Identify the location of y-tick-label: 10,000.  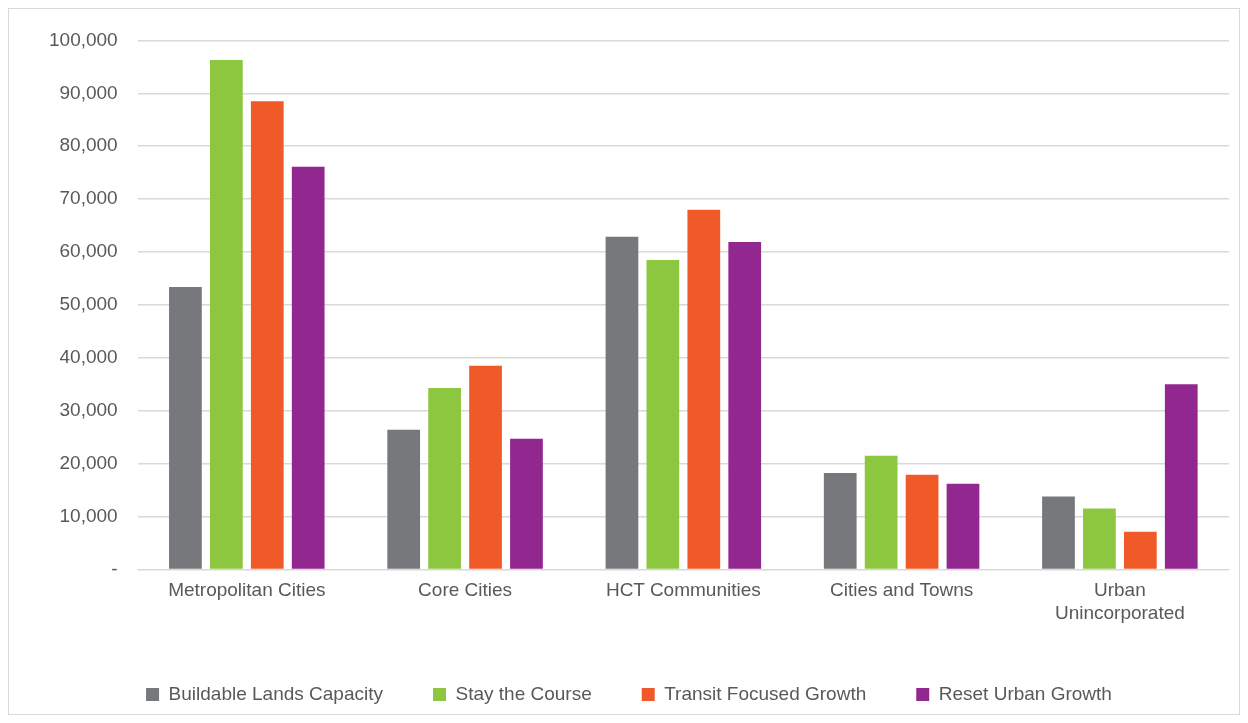
(88, 515).